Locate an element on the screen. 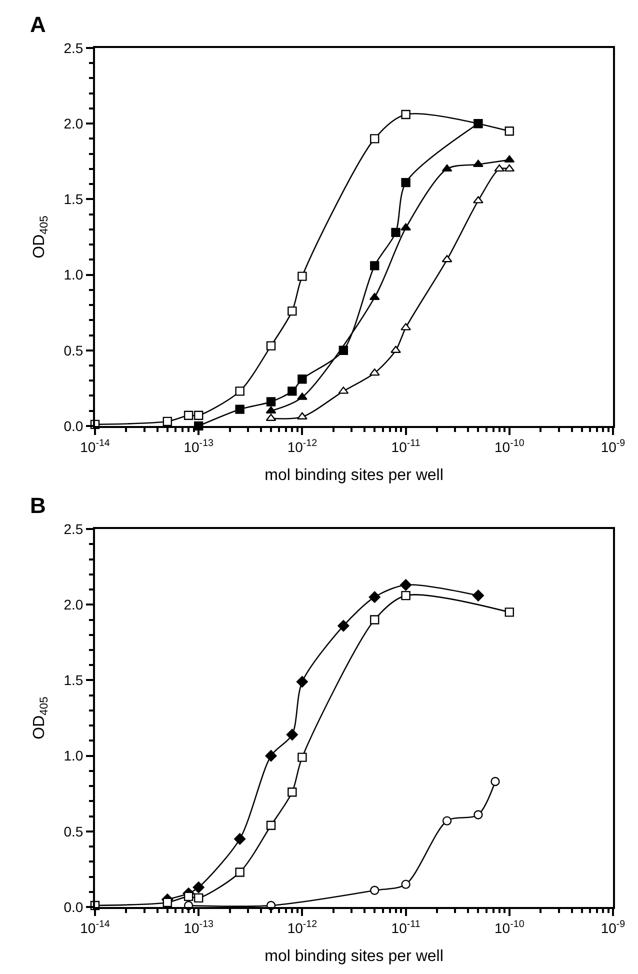 The height and width of the screenshot is (974, 638). text: B is located at coordinates (38, 505).